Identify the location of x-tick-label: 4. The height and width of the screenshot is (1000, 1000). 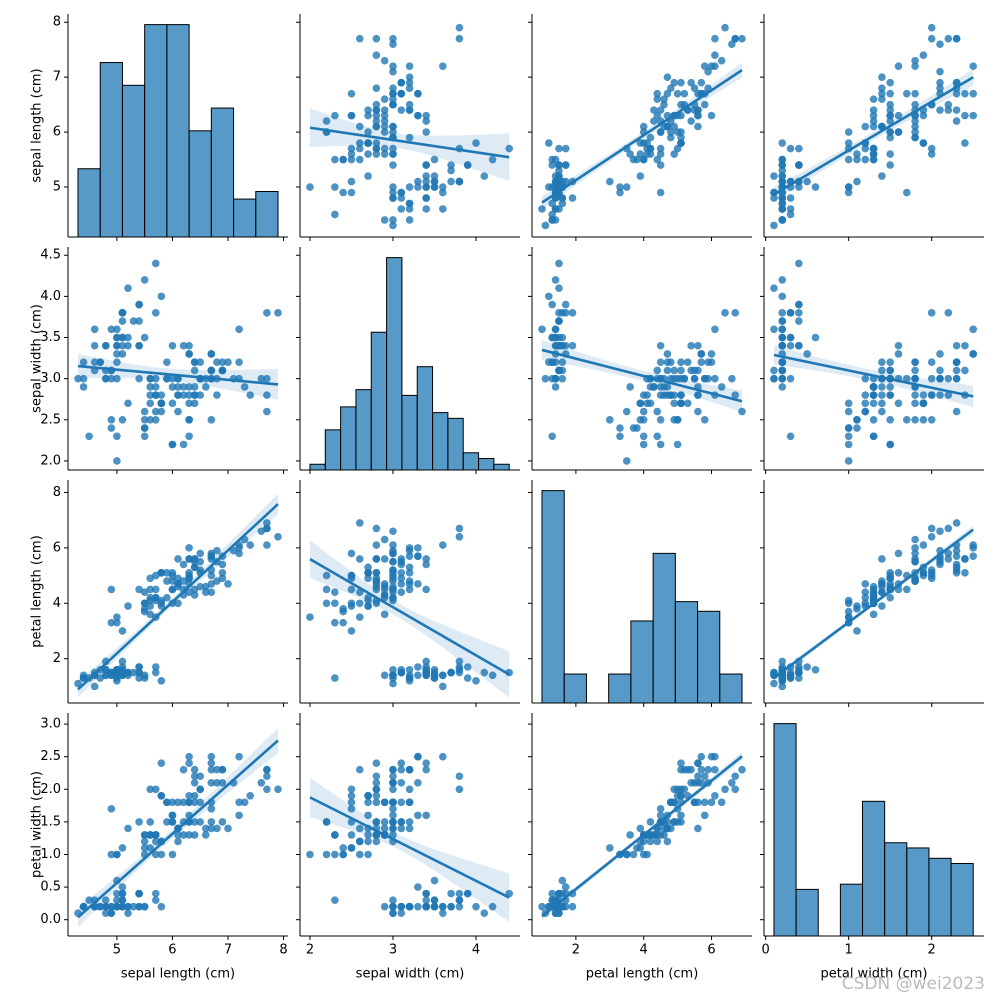
(476, 950).